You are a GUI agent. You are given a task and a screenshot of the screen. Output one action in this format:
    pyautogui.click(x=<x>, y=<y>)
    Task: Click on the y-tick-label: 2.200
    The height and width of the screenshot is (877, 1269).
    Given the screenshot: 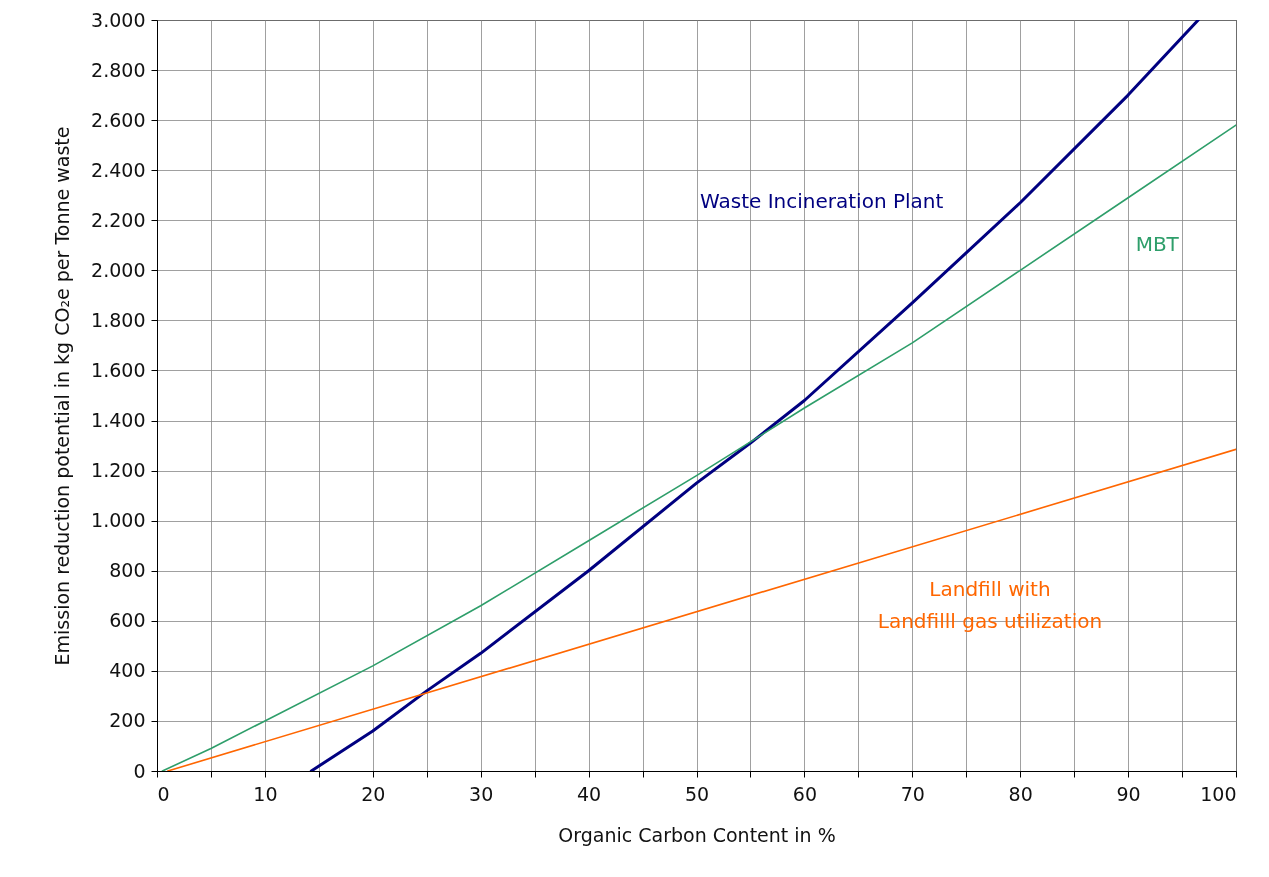 What is the action you would take?
    pyautogui.click(x=118, y=219)
    